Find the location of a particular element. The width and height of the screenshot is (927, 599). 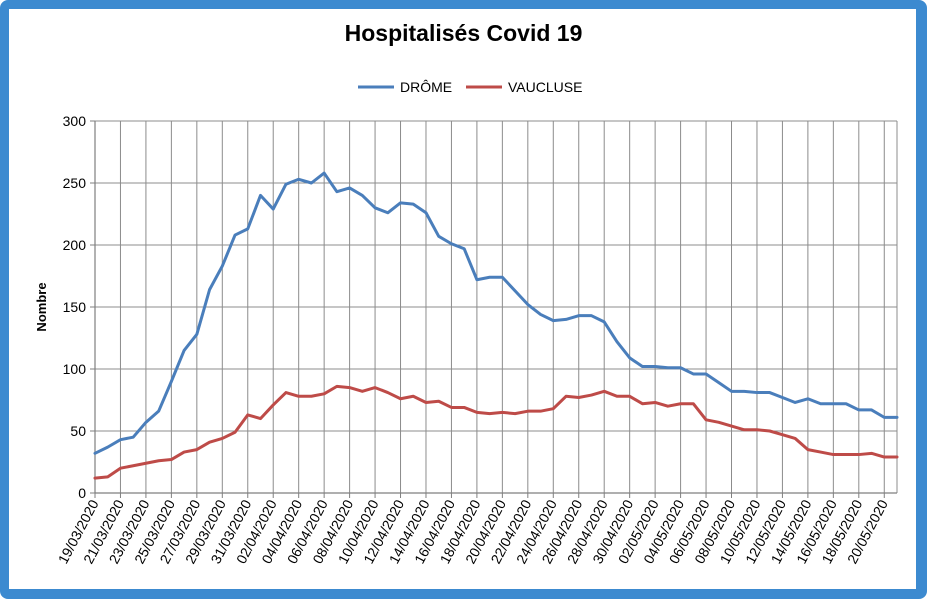

y-tick-label: 300 is located at coordinates (75, 121).